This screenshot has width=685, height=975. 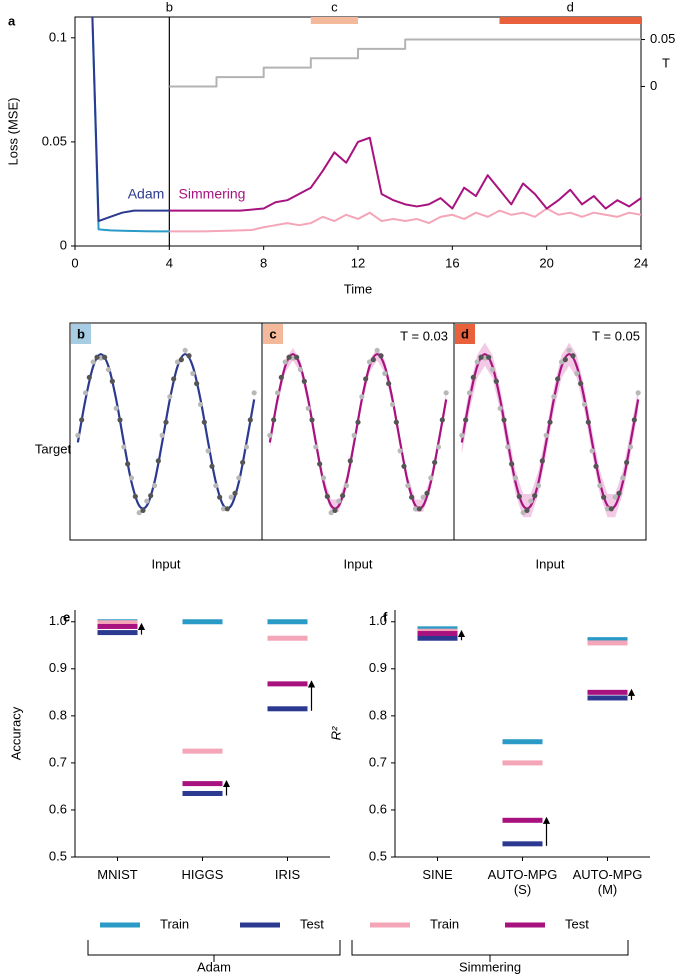 What do you see at coordinates (146, 194) in the screenshot?
I see `annotation: Adam` at bounding box center [146, 194].